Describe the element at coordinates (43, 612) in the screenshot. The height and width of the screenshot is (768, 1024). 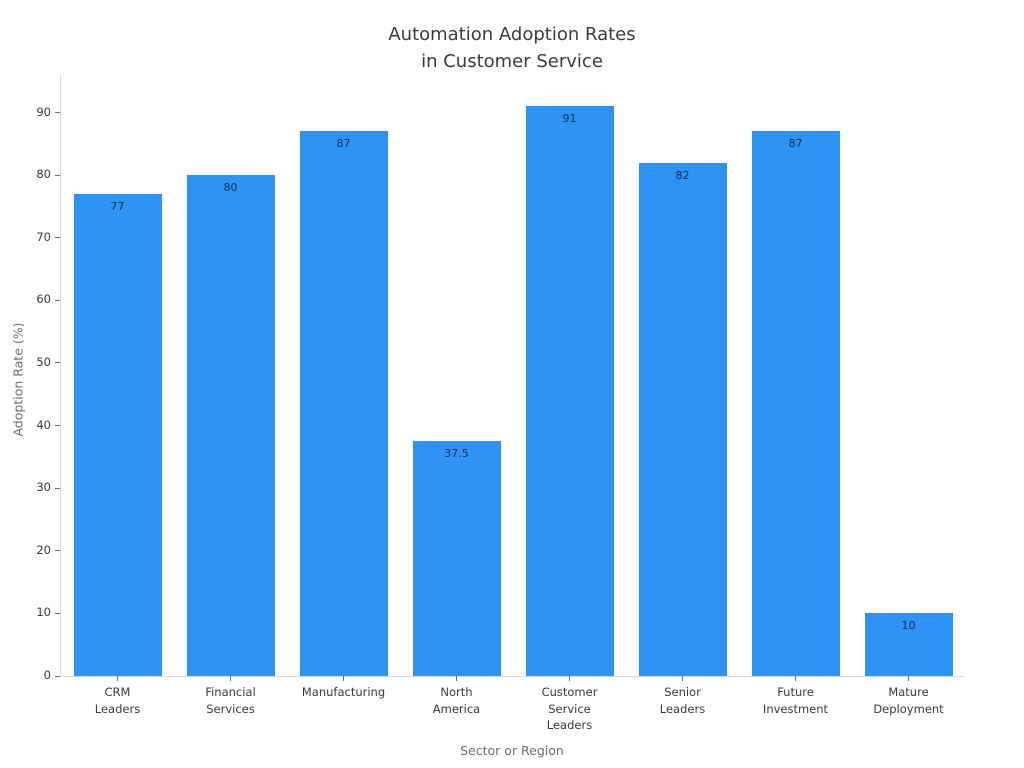
I see `y-tick-label: 10` at that location.